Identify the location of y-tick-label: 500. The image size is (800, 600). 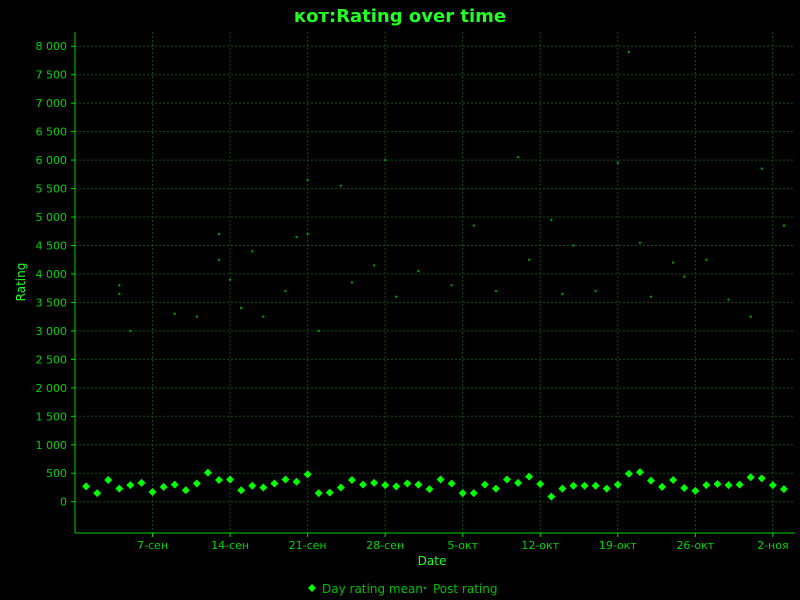
(56, 473).